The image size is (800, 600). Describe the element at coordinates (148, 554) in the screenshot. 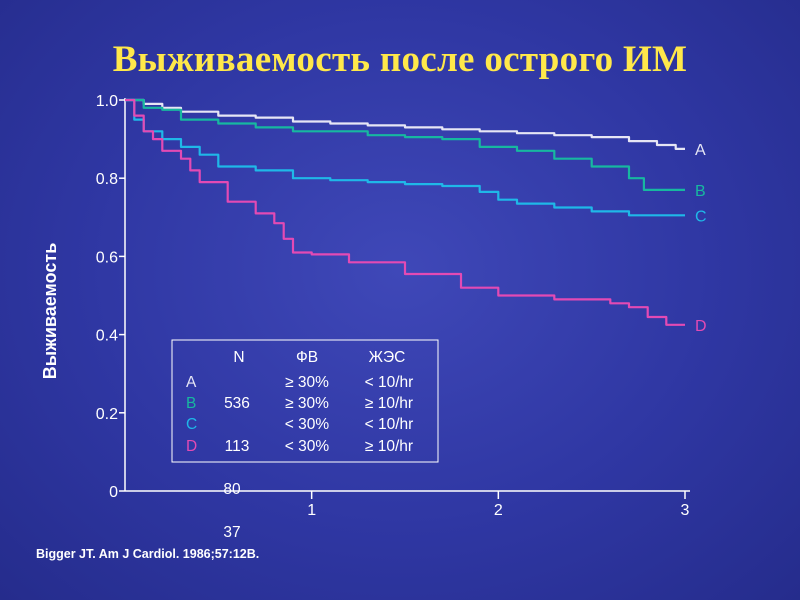

I see `citation: Bigger JT. Am J Cardiol. 1986;57:12B.` at that location.